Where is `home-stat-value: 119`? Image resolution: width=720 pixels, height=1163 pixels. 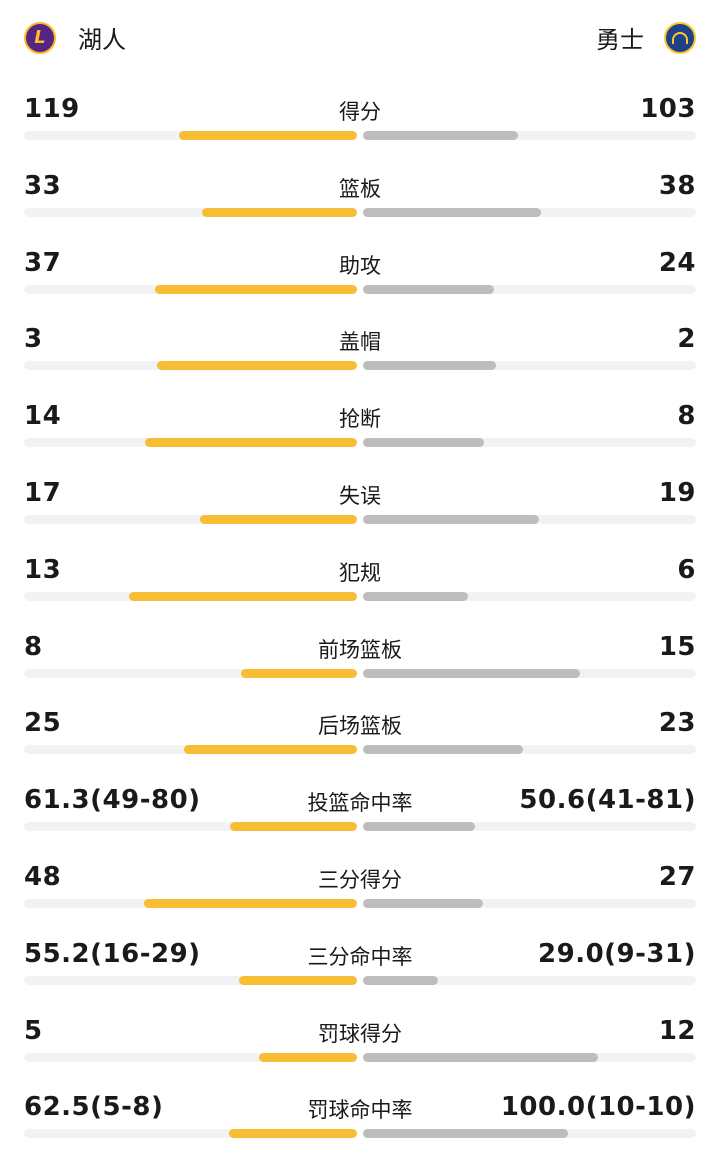
home-stat-value: 119 is located at coordinates (52, 109).